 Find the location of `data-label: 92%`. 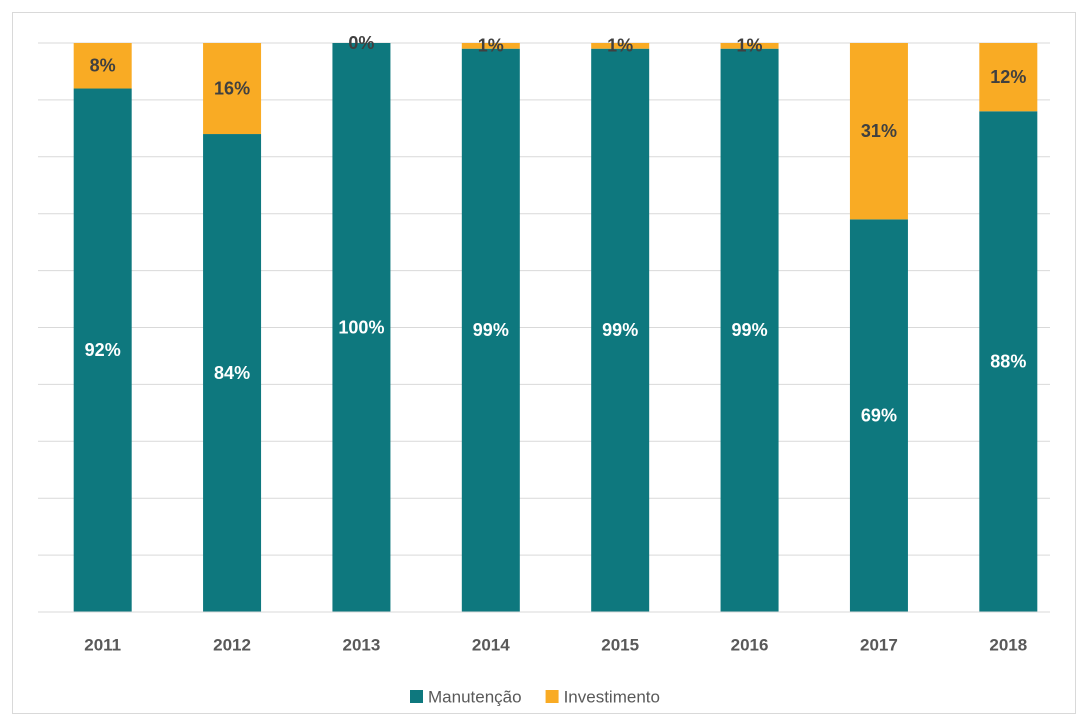

data-label: 92% is located at coordinates (103, 350).